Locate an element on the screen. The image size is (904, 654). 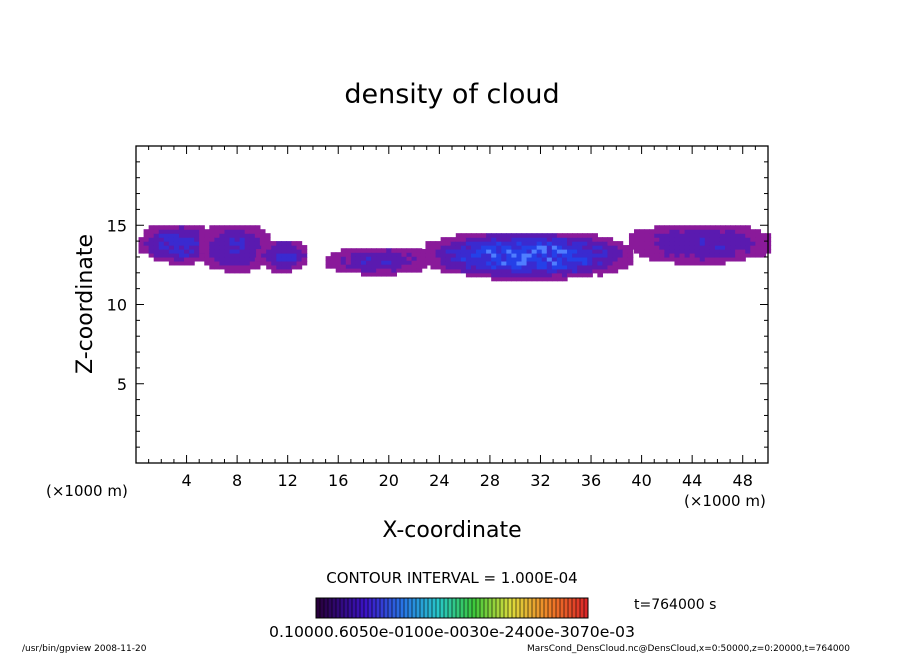
x-tick-label: 44 is located at coordinates (692, 480).